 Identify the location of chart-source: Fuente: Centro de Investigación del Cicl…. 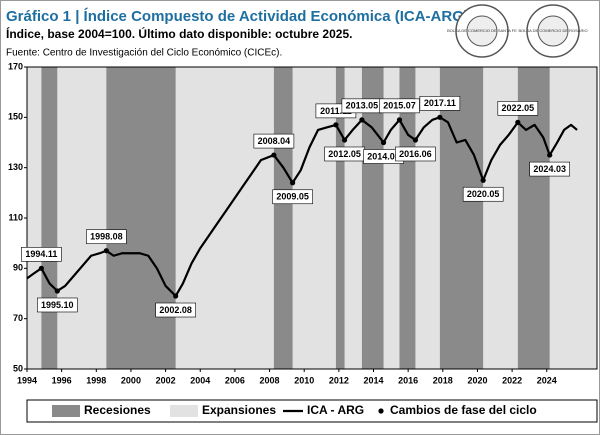
(144, 53).